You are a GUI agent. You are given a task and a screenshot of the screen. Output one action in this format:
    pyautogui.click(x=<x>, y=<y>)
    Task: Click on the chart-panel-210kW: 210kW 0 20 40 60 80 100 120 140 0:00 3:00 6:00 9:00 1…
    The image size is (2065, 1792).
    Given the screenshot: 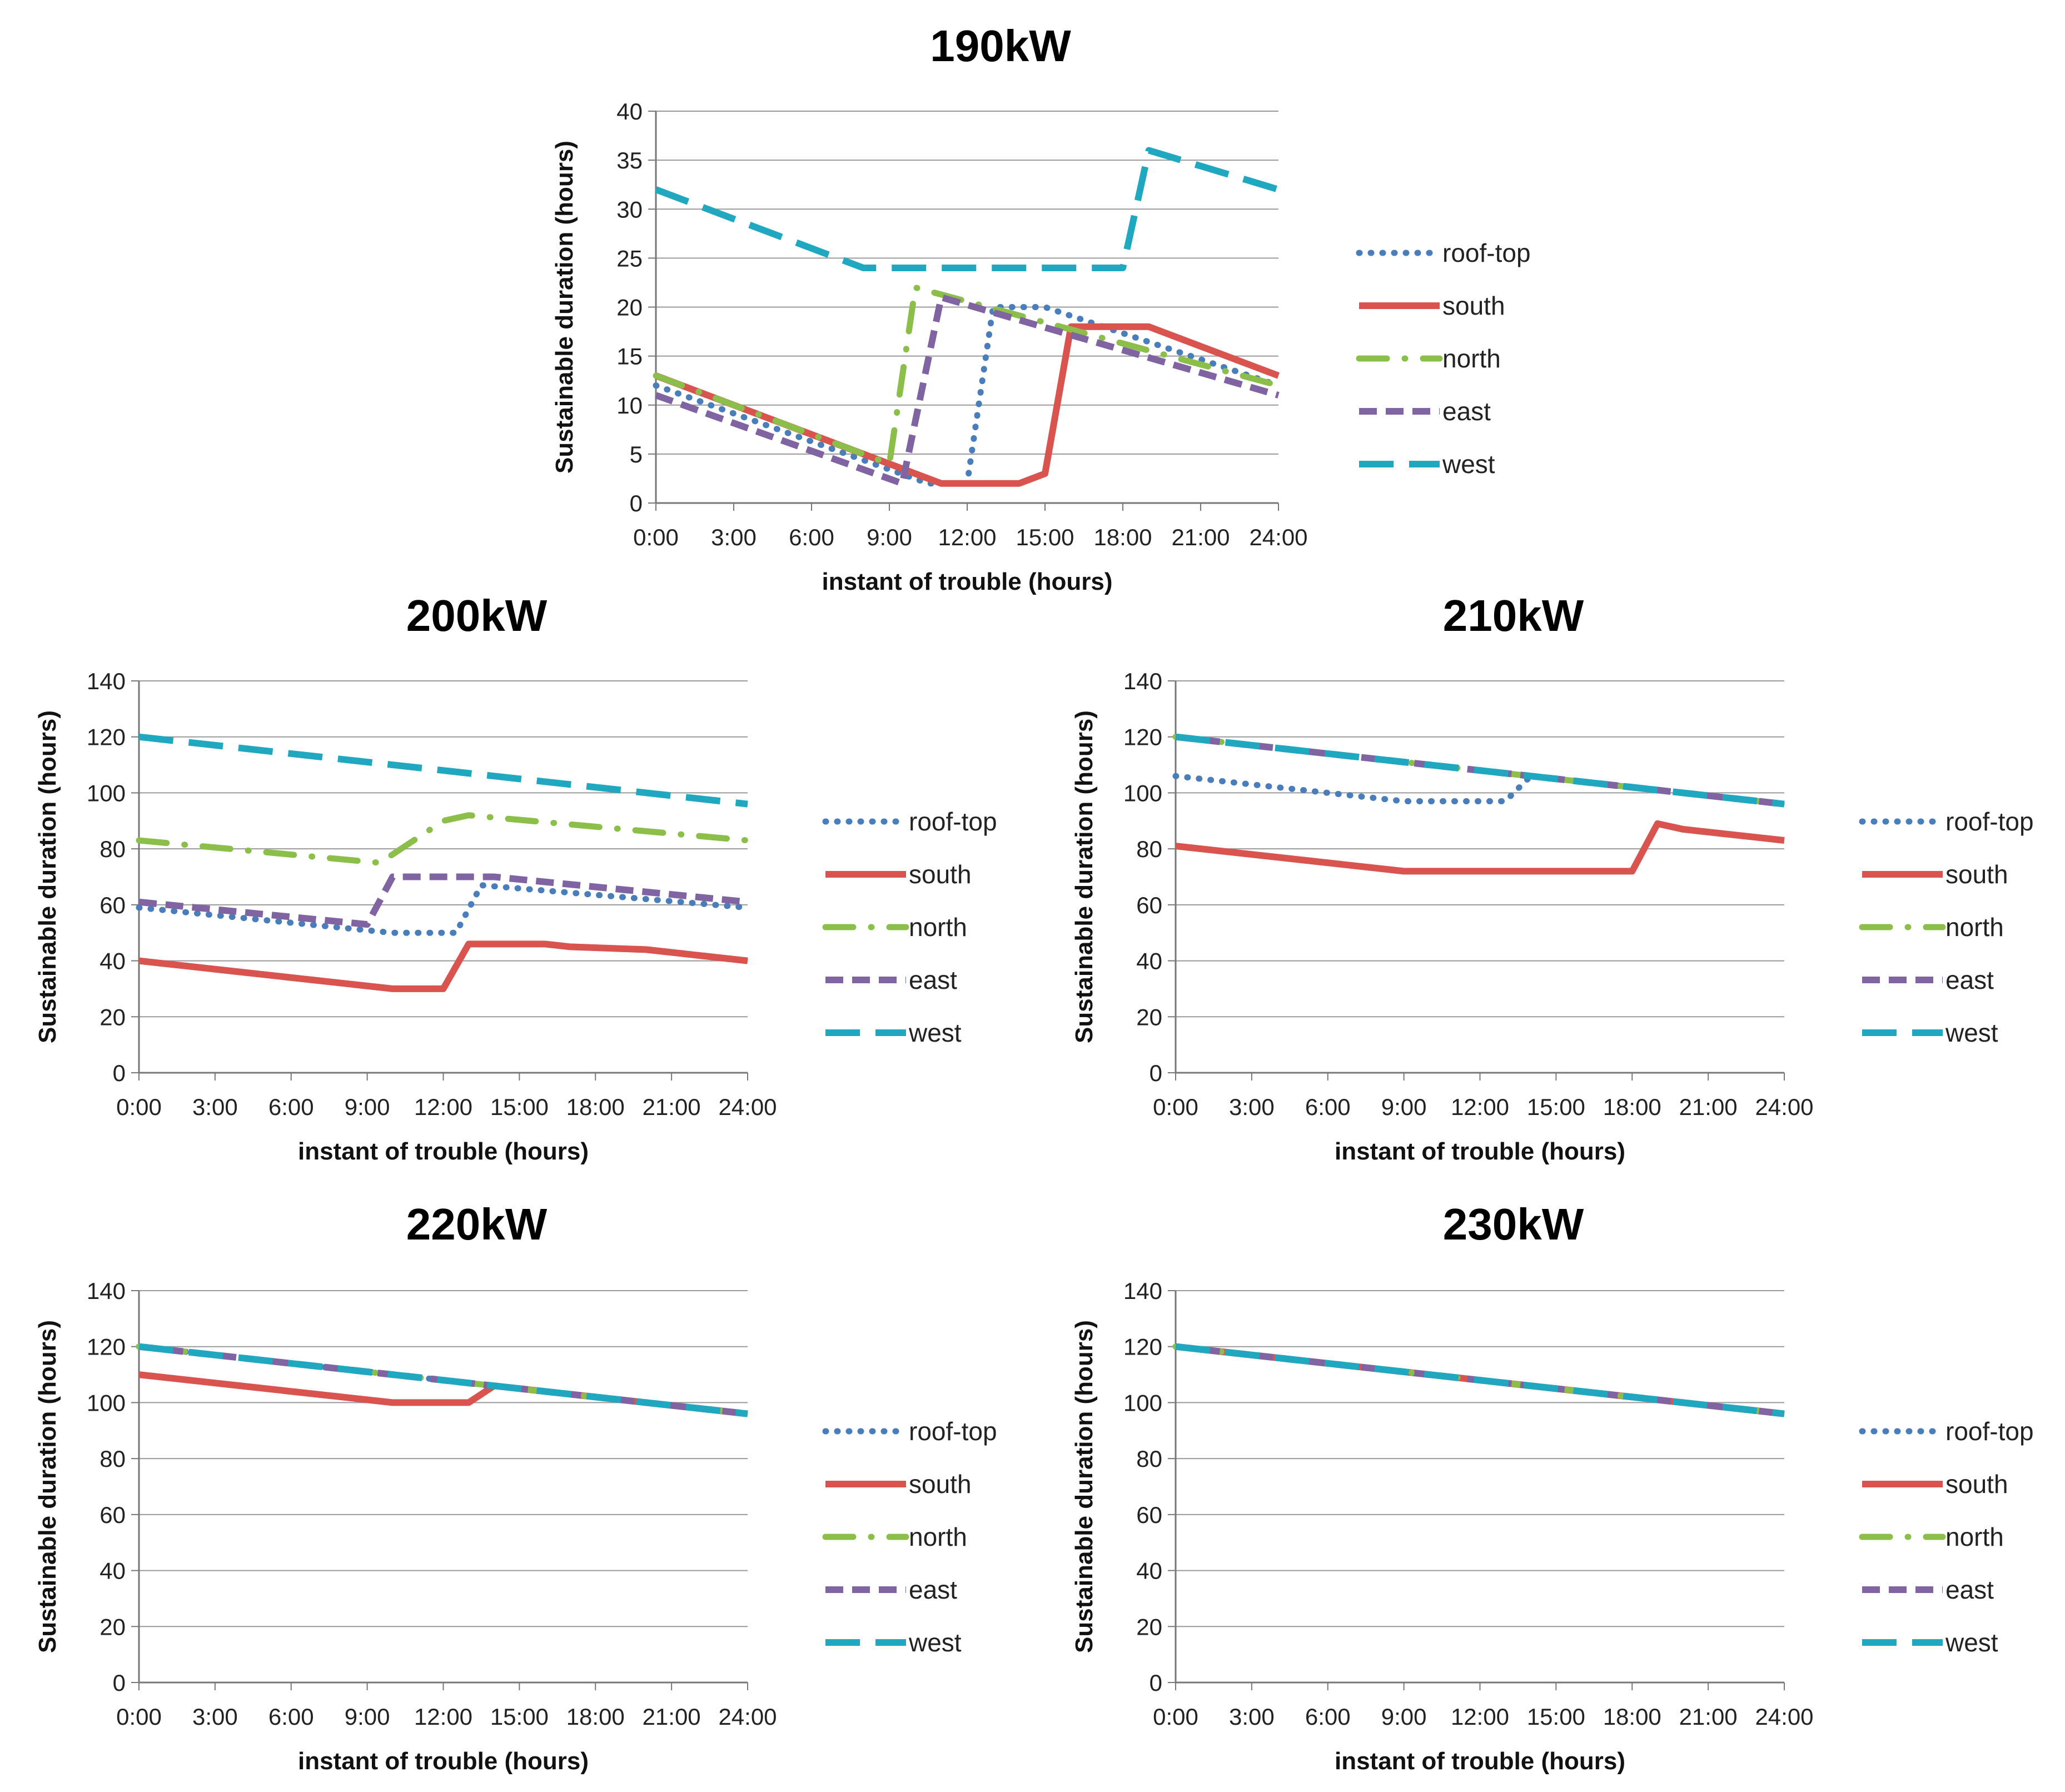 What is the action you would take?
    pyautogui.click(x=1552, y=878)
    